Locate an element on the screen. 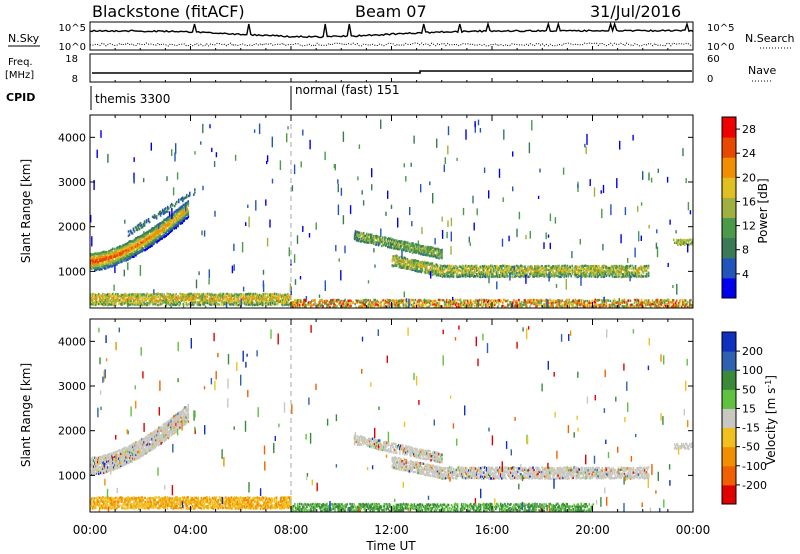 This screenshot has width=800, height=554. noise-tick-left-bottom: 10^0 is located at coordinates (72, 47).